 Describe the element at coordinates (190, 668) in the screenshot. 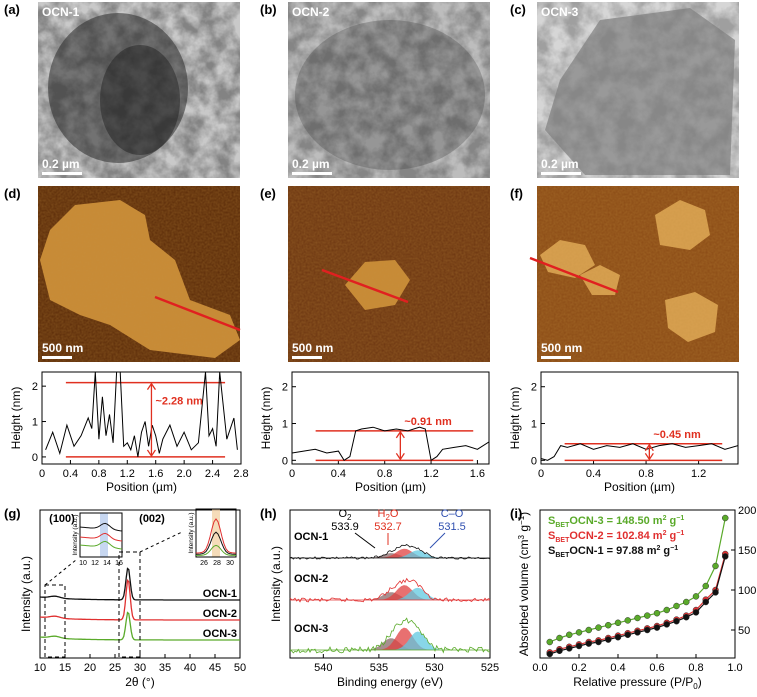

I see `x-tick-label: 40` at that location.